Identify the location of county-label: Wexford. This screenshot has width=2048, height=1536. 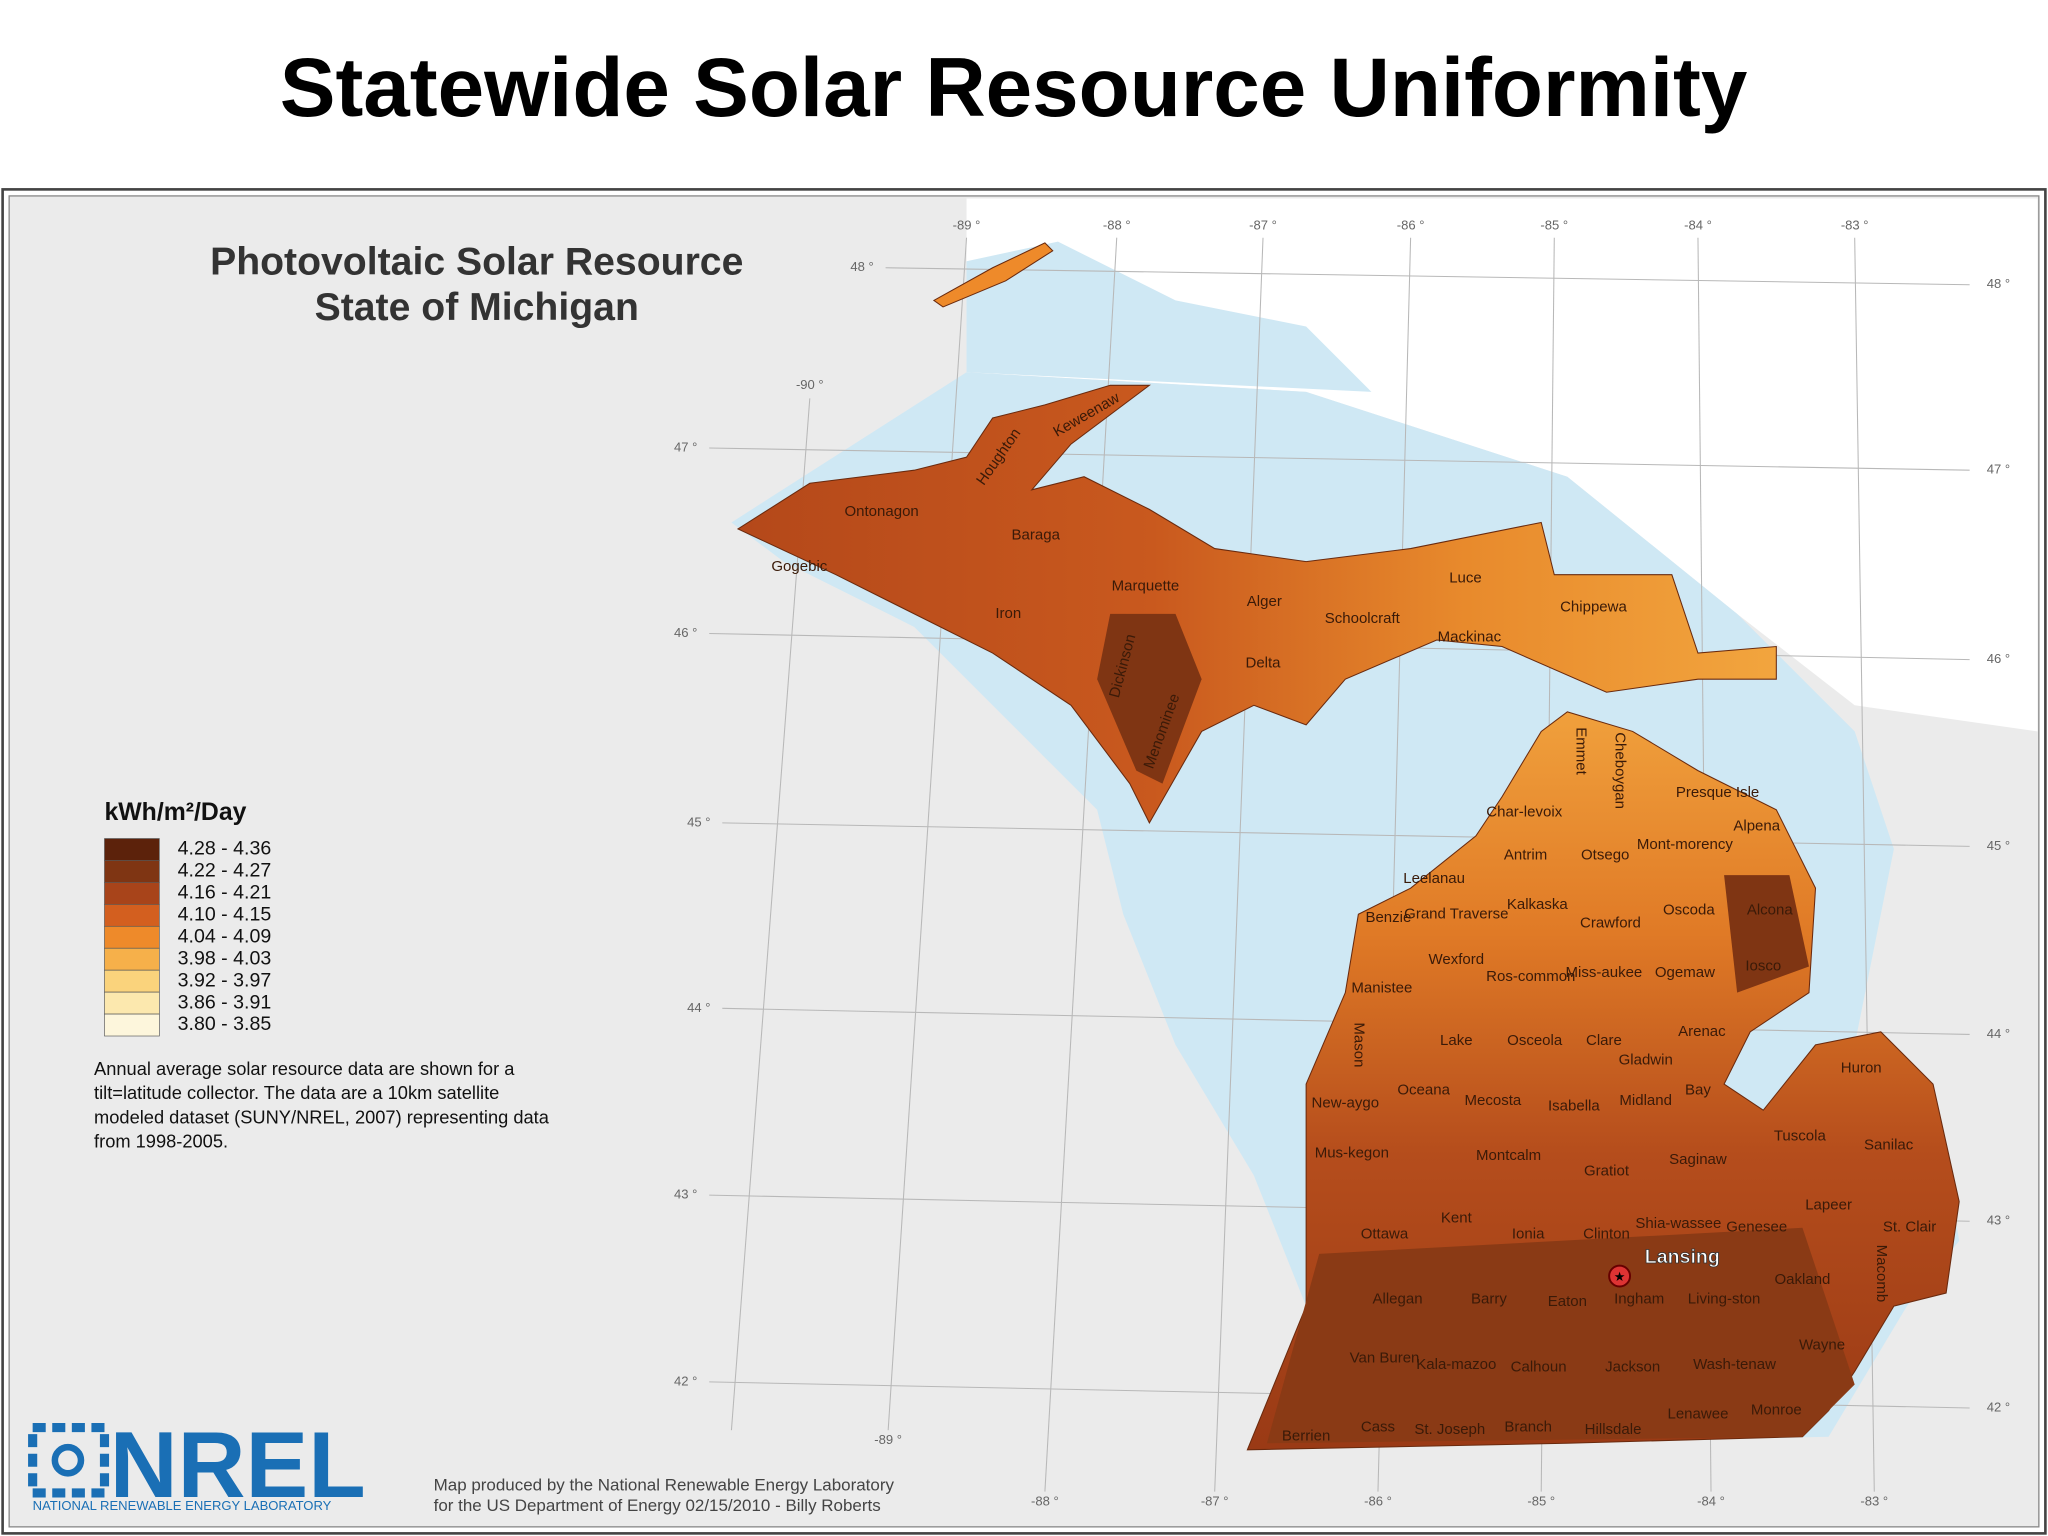
(1457, 959).